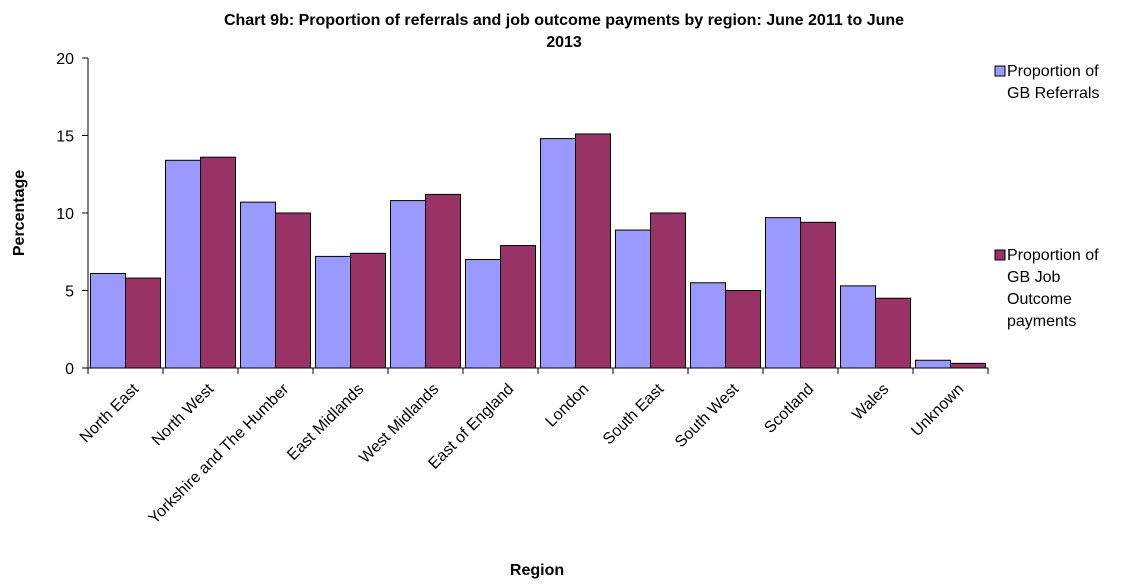 The height and width of the screenshot is (584, 1146). Describe the element at coordinates (568, 406) in the screenshot. I see `x-tick-label: London` at that location.